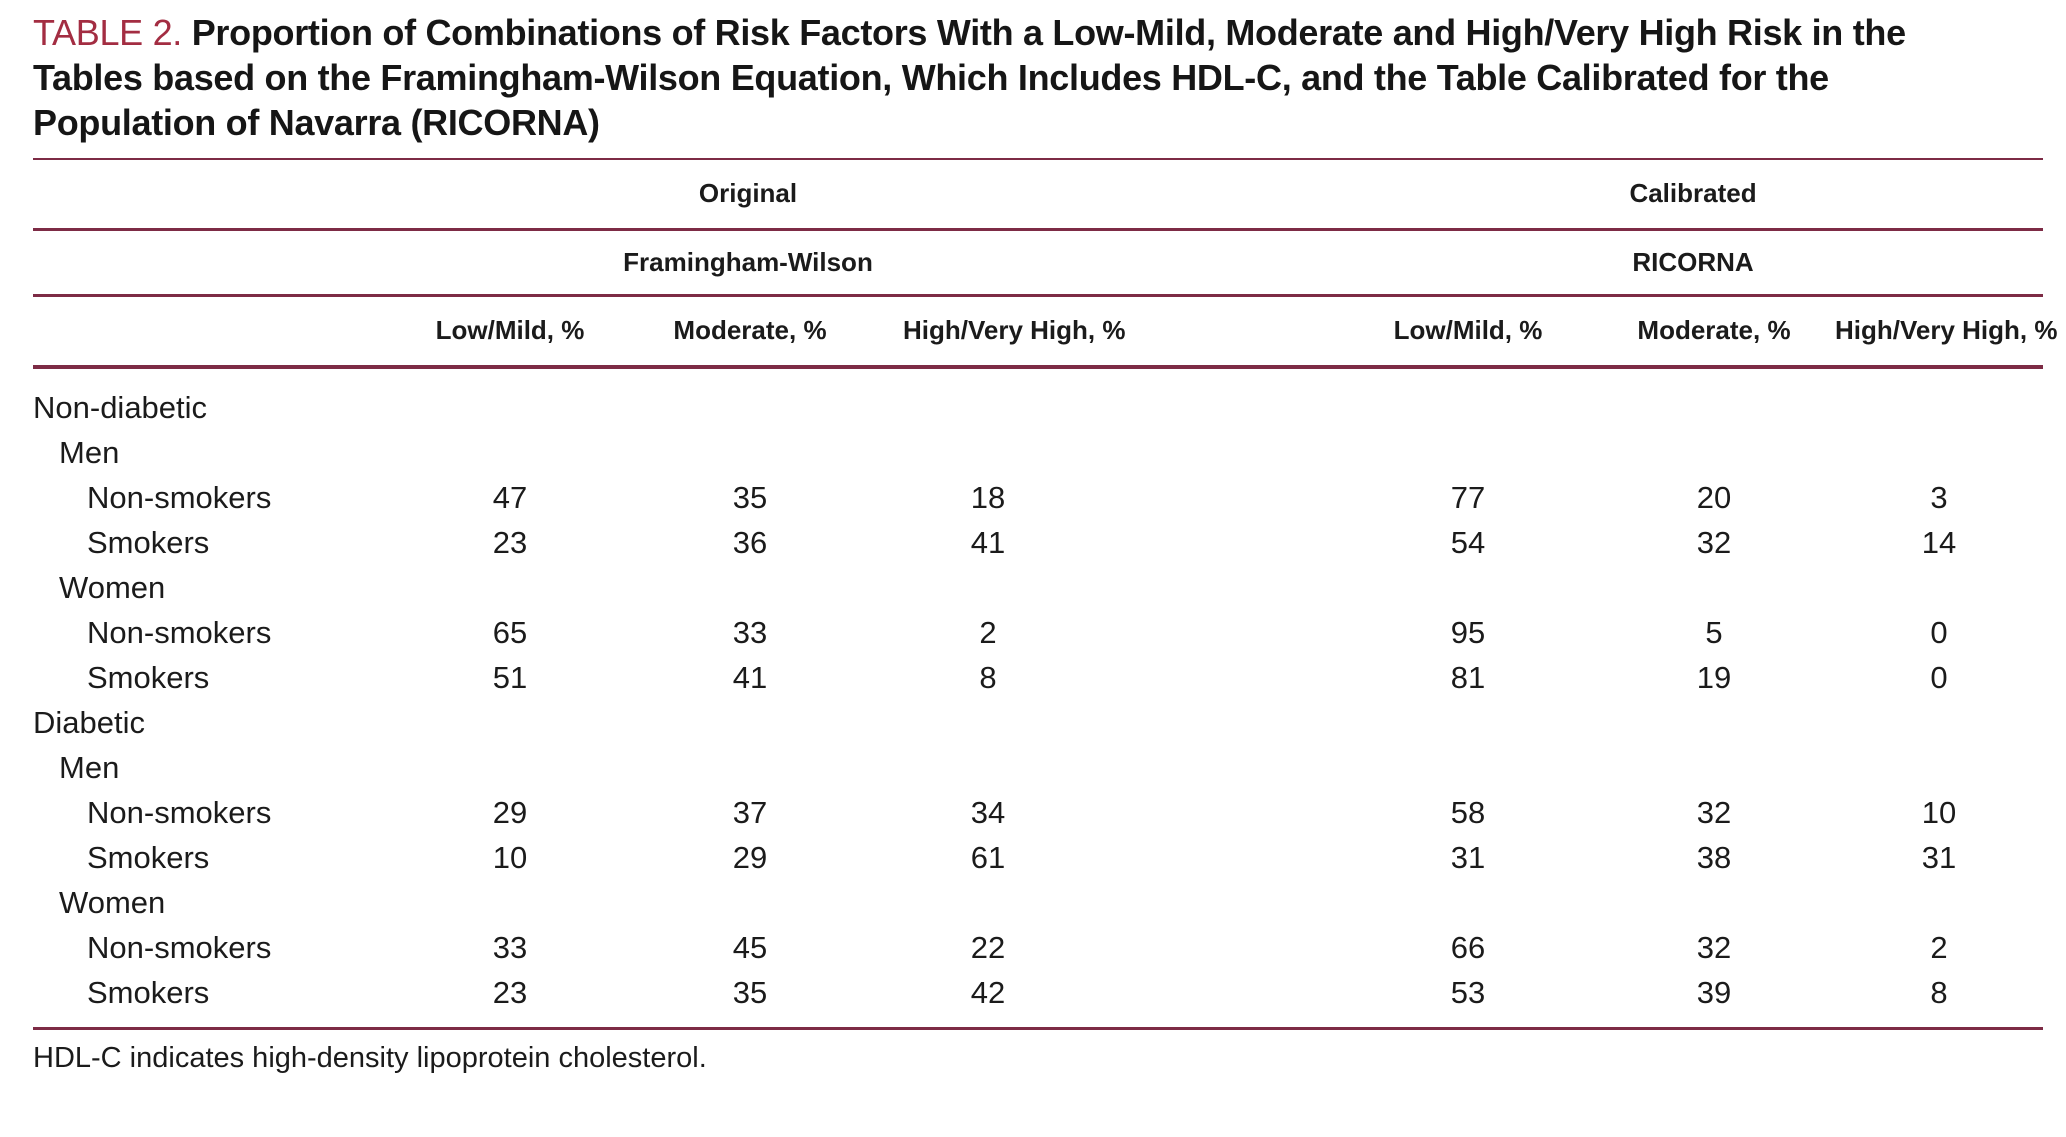 This screenshot has height=1137, width=2066. Describe the element at coordinates (1693, 193) in the screenshot. I see `group-header-calibrated: Calibrated` at that location.